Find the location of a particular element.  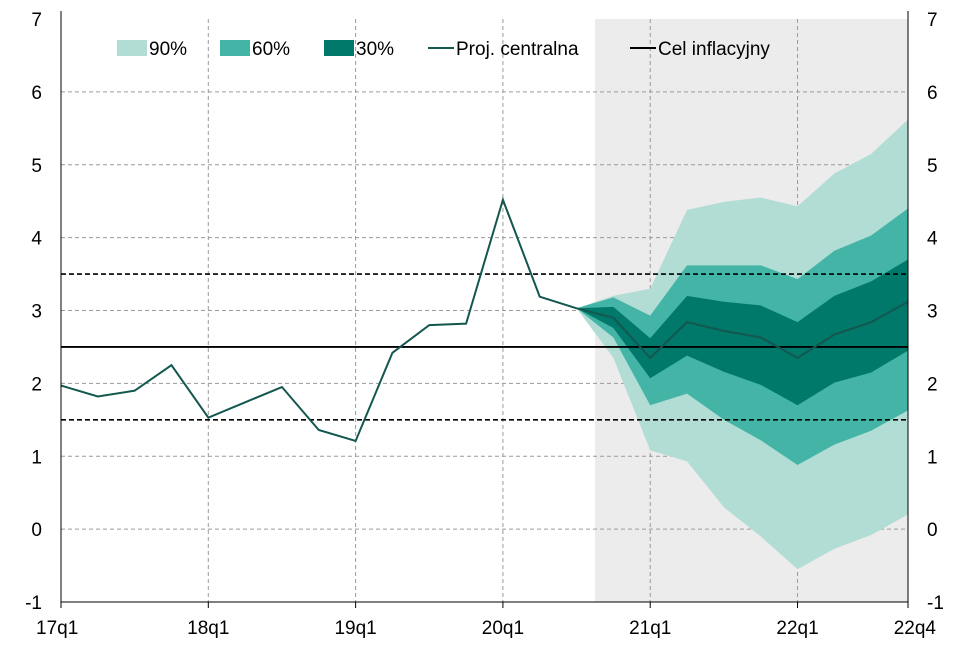

y-tick-label-right: 3 is located at coordinates (932, 312).